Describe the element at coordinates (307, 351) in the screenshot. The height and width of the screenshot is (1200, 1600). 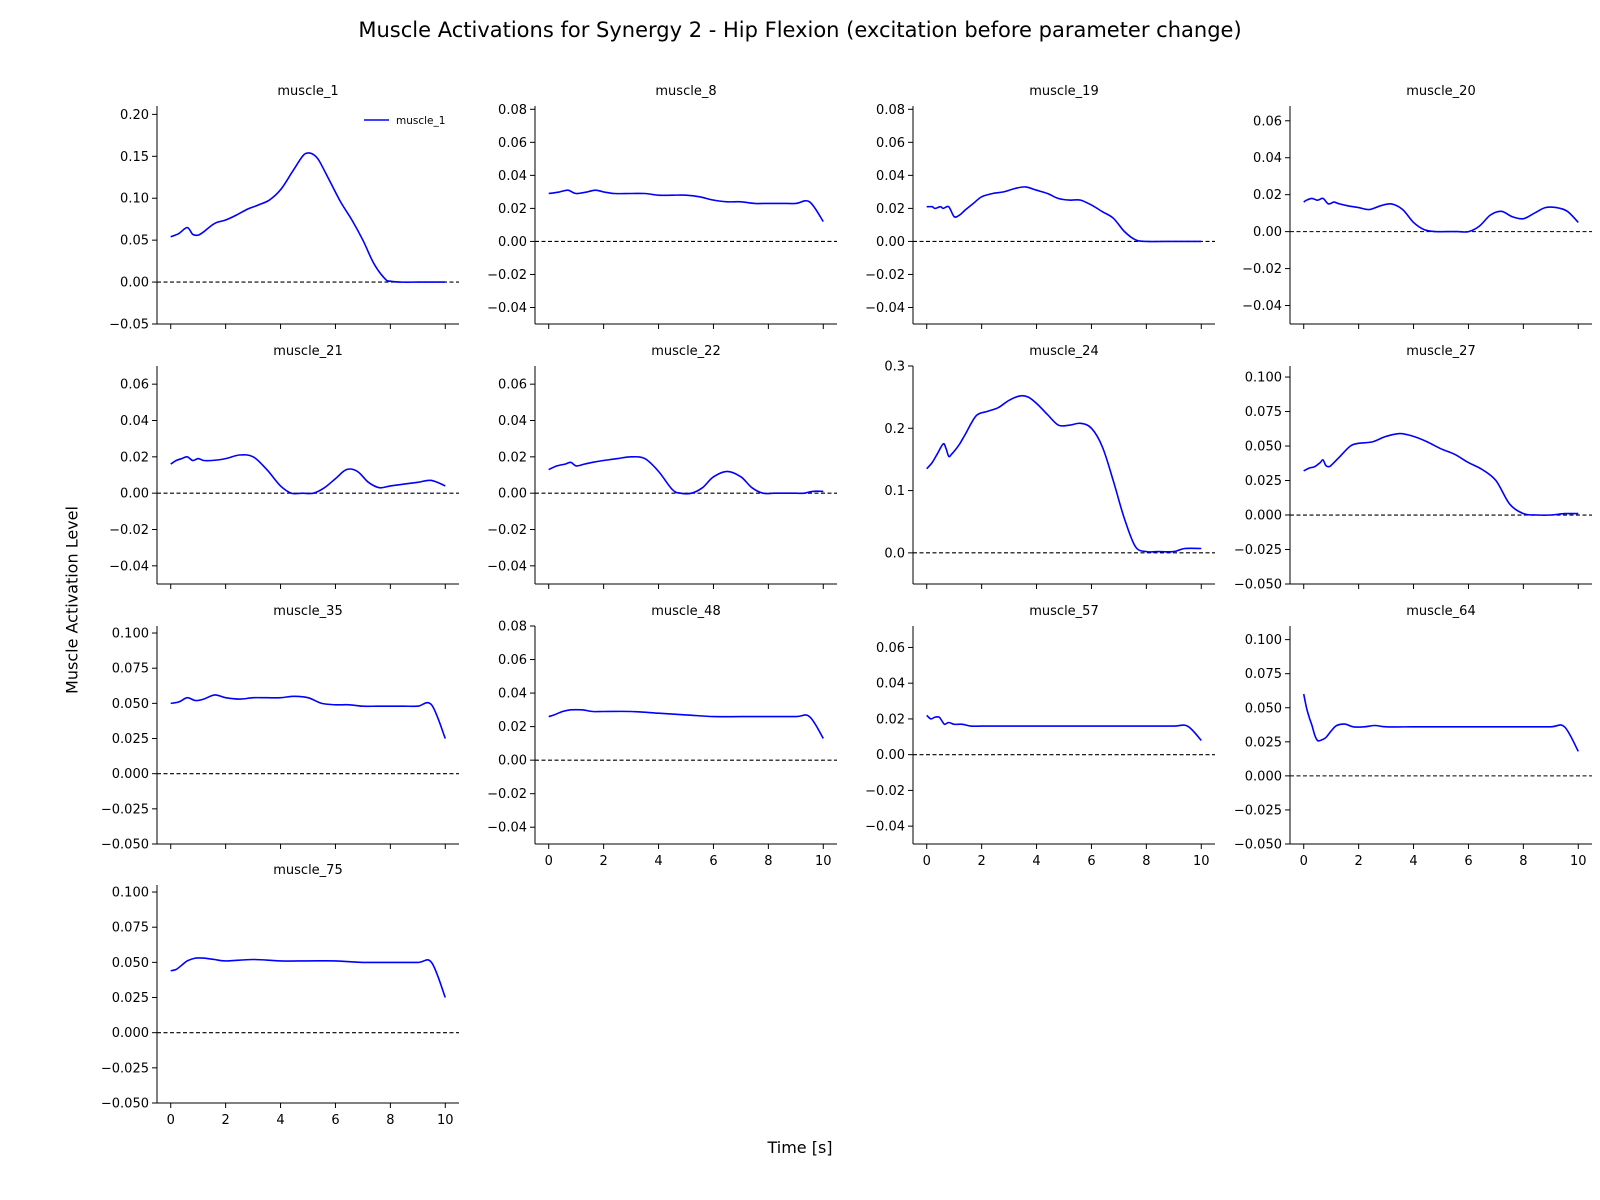
I see `subplot-title: muscle_21` at that location.